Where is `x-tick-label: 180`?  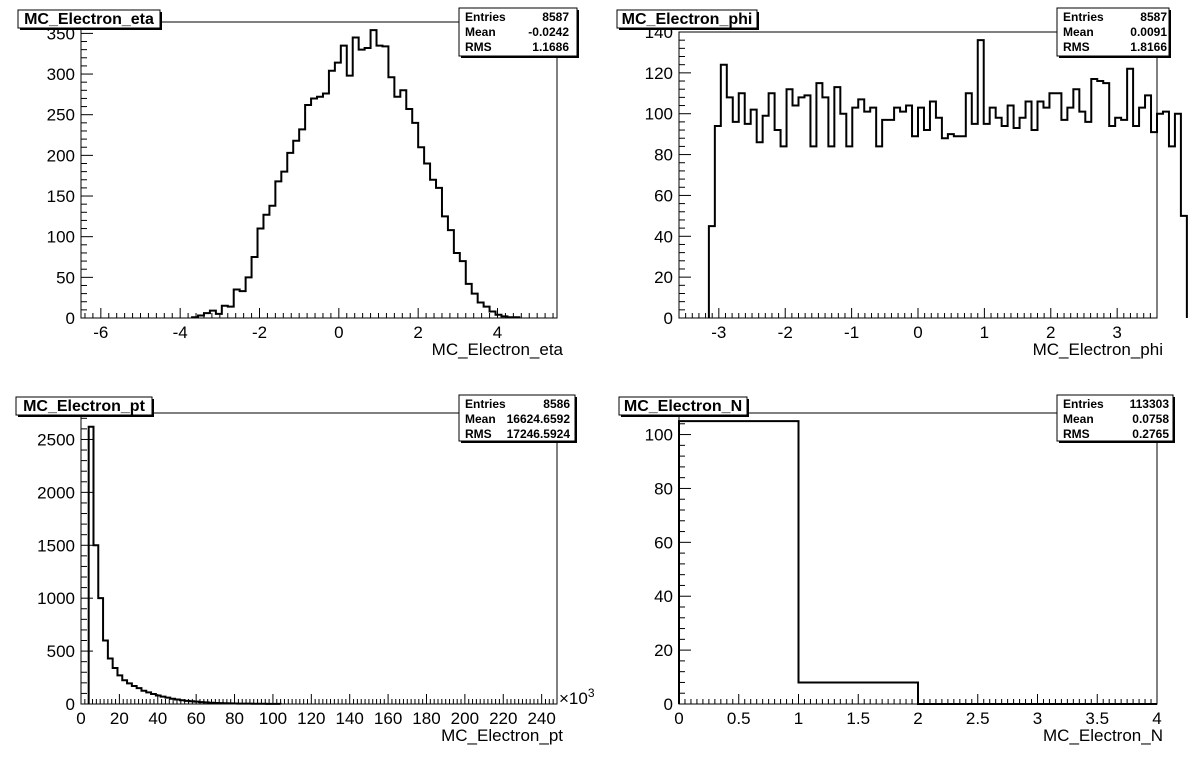
x-tick-label: 180 is located at coordinates (426, 718).